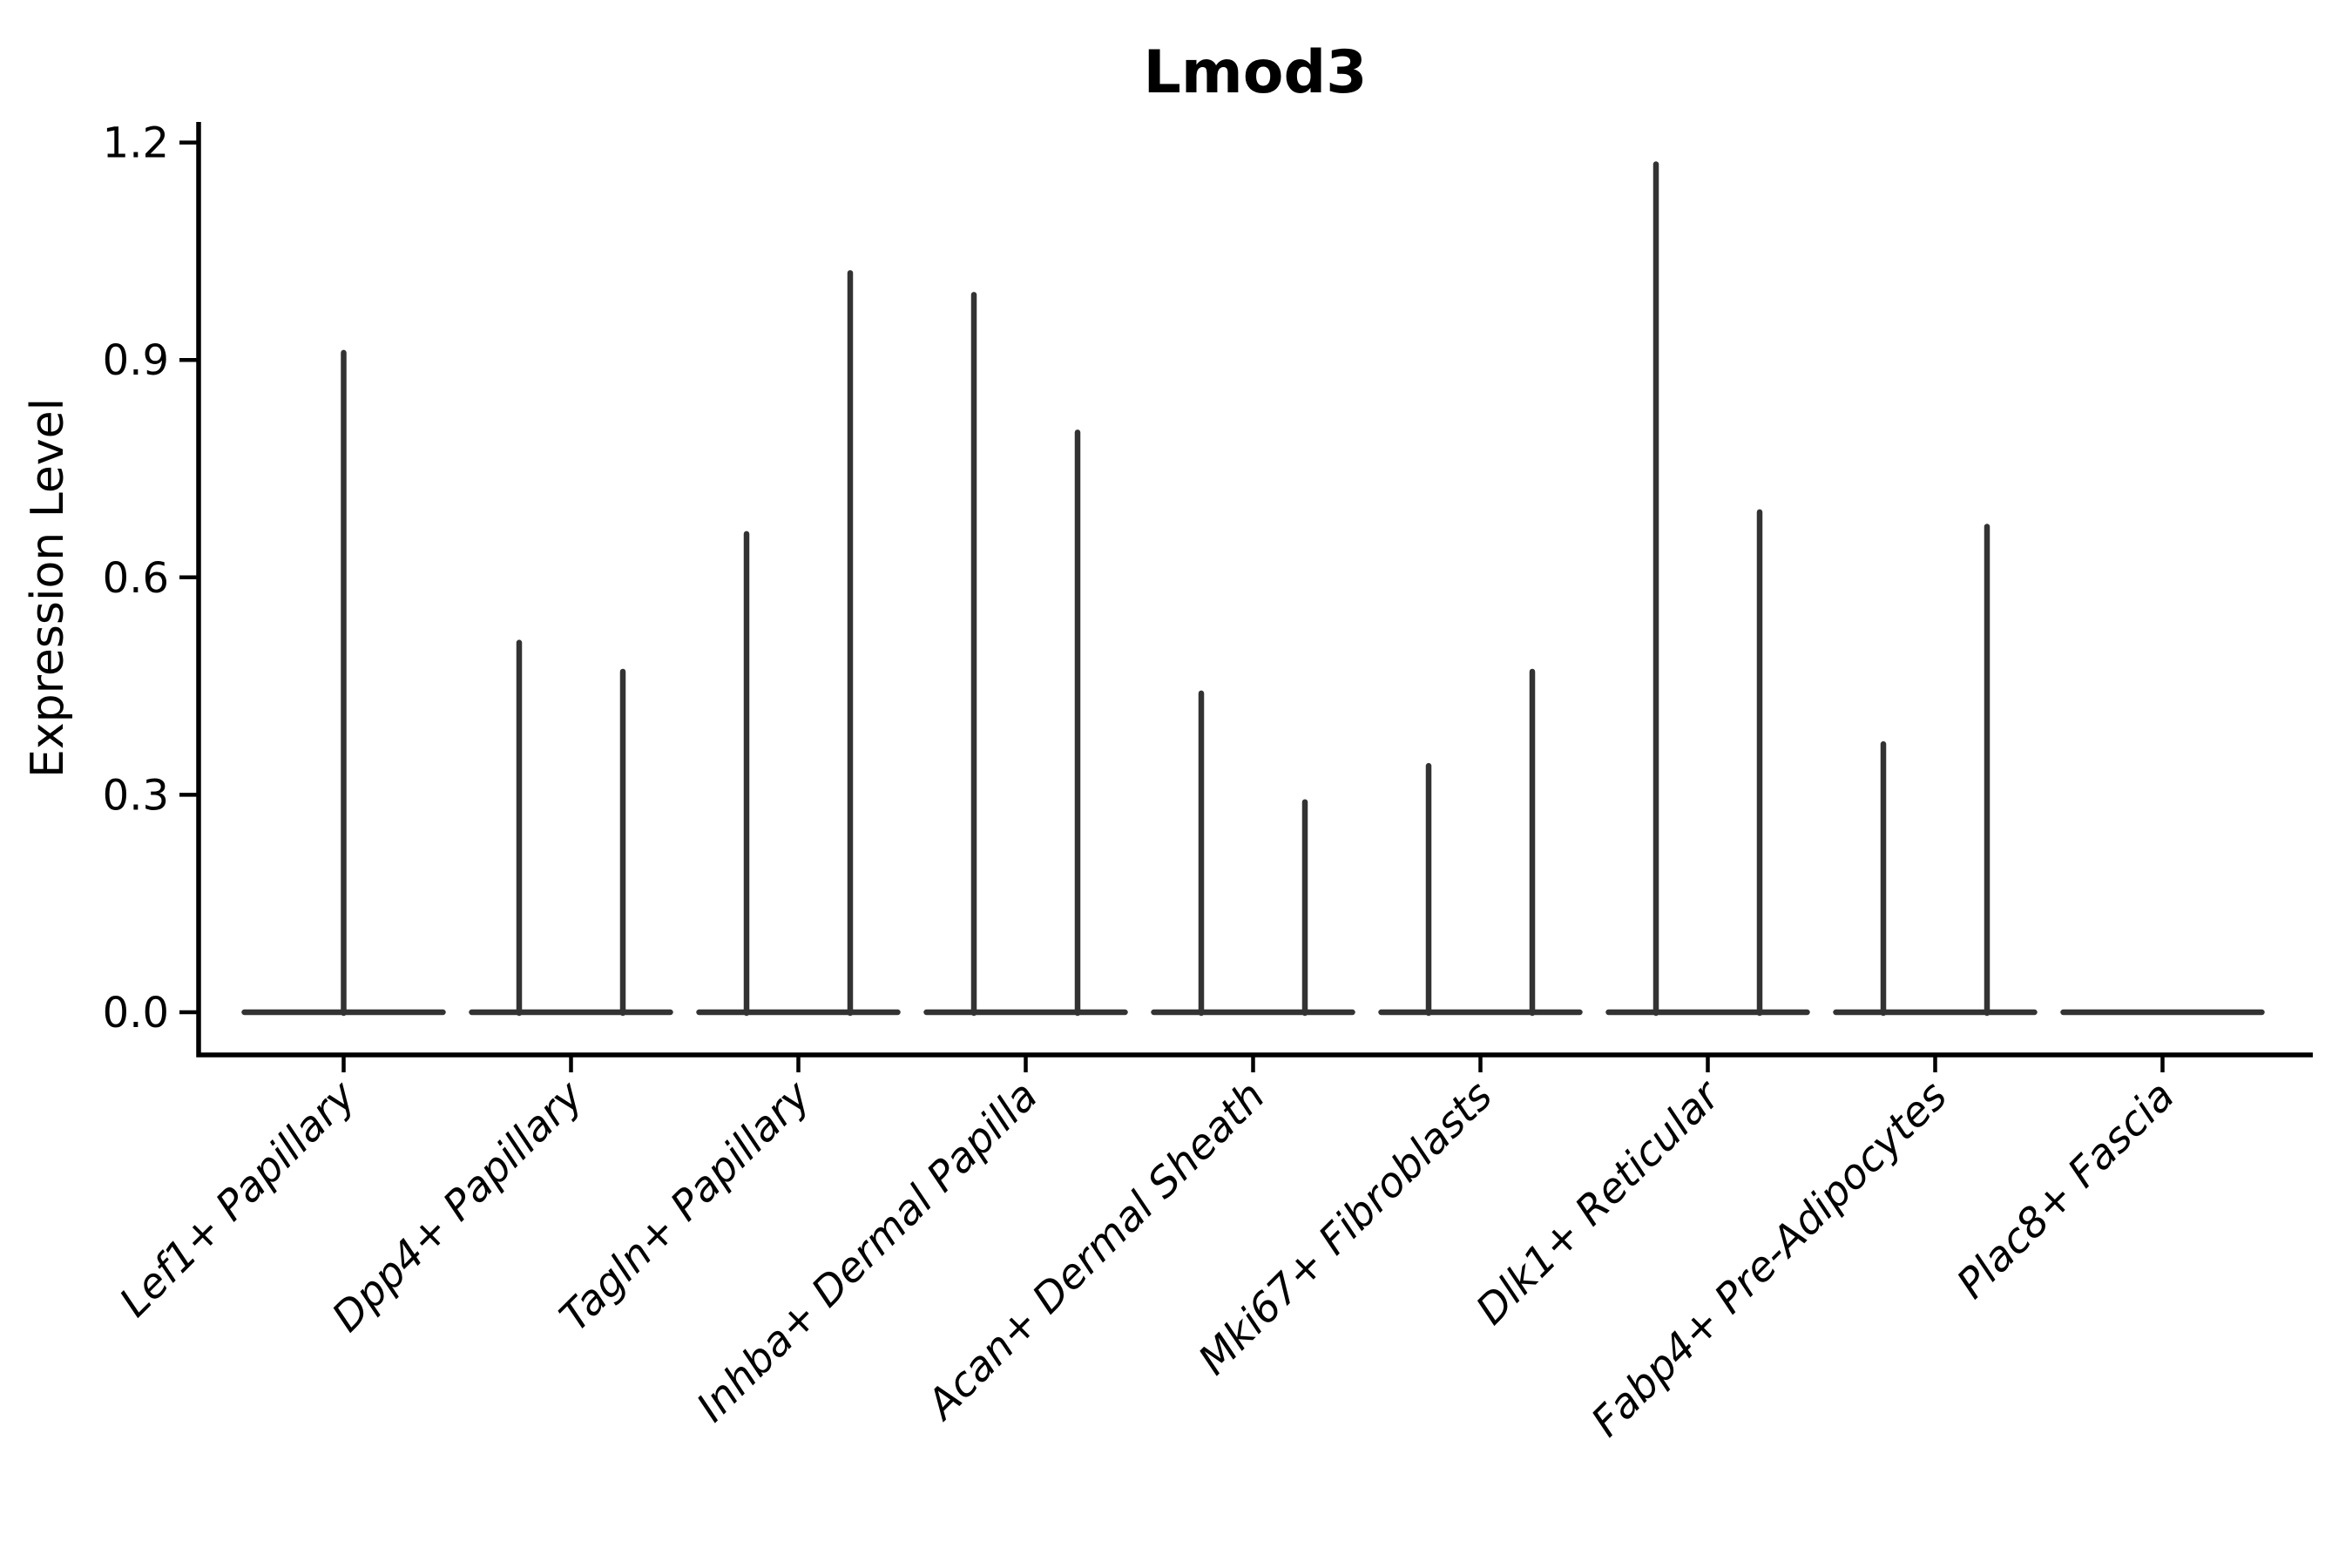  I want to click on x-tick-label: Dpp4+ Papillary, so click(458, 1206).